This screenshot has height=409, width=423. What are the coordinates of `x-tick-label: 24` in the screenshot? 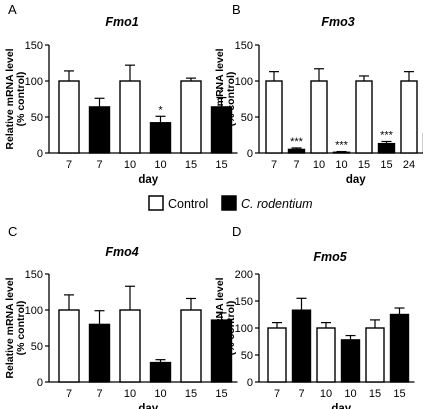 It's located at (409, 165).